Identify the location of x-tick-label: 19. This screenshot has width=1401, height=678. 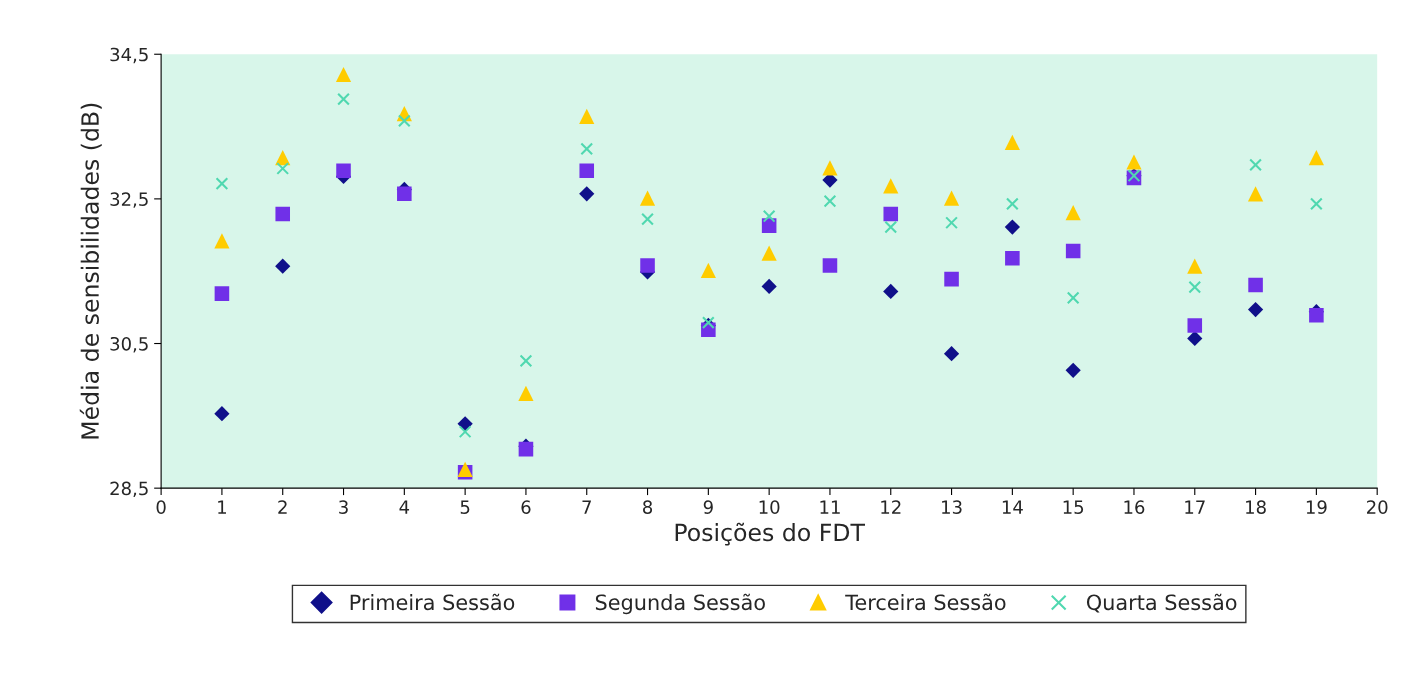
(1316, 507).